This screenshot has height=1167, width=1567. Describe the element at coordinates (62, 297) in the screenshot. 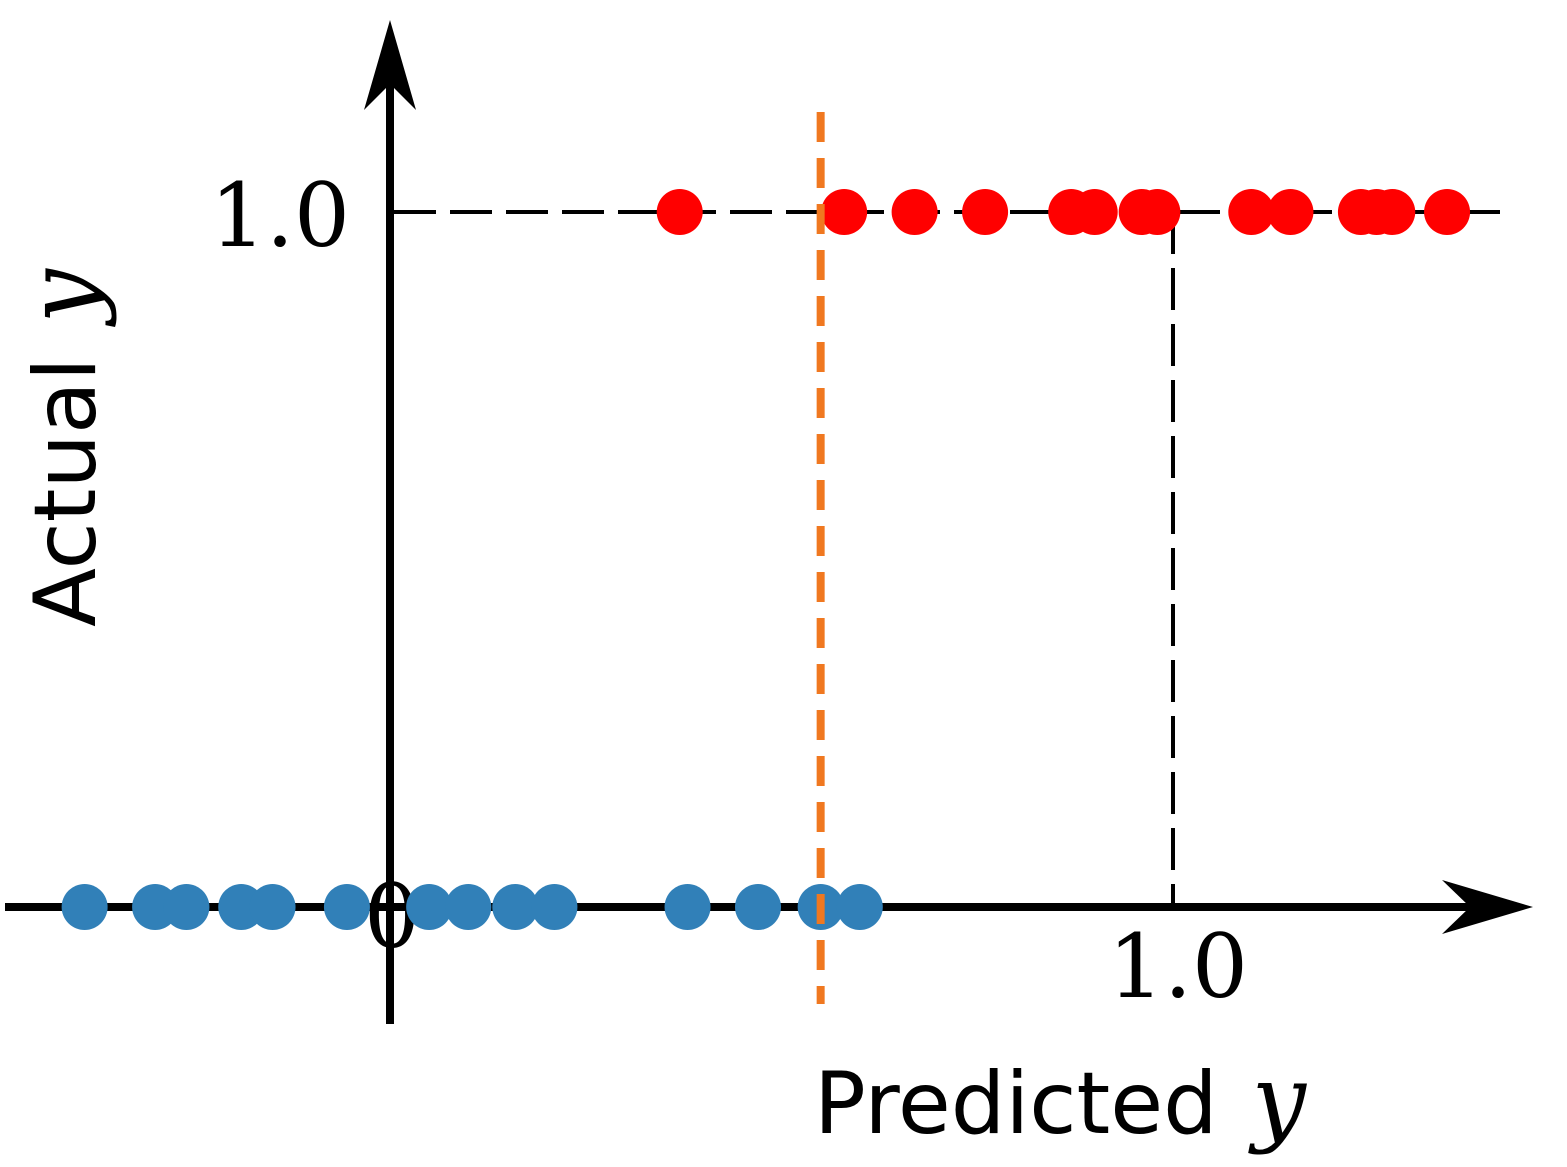

I see `y-axis-label-variable: y` at that location.